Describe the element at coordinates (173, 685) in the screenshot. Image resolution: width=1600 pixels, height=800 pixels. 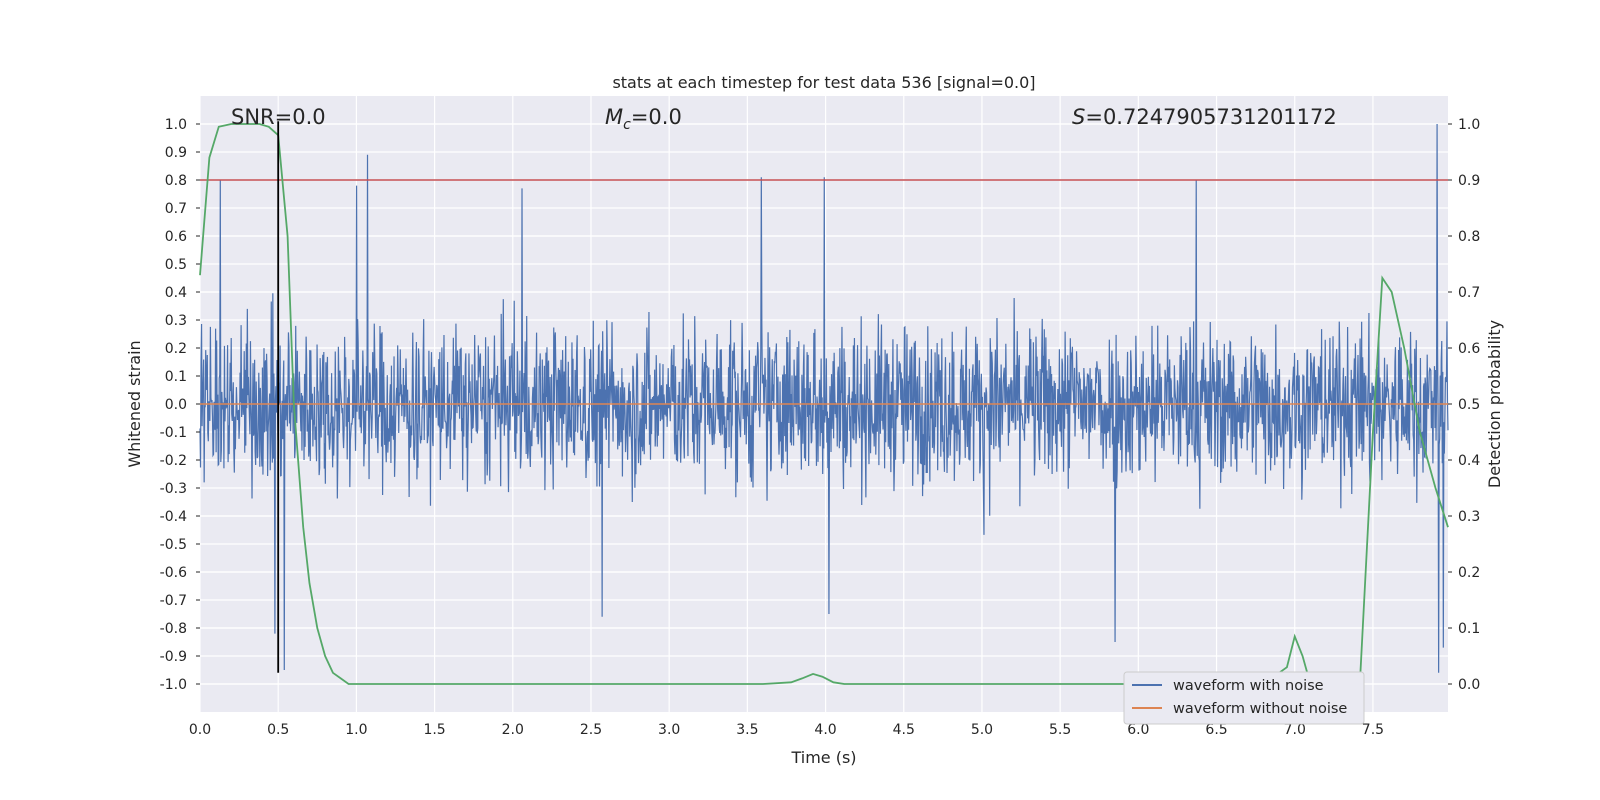
I see `y-tick-label: -1.0` at that location.